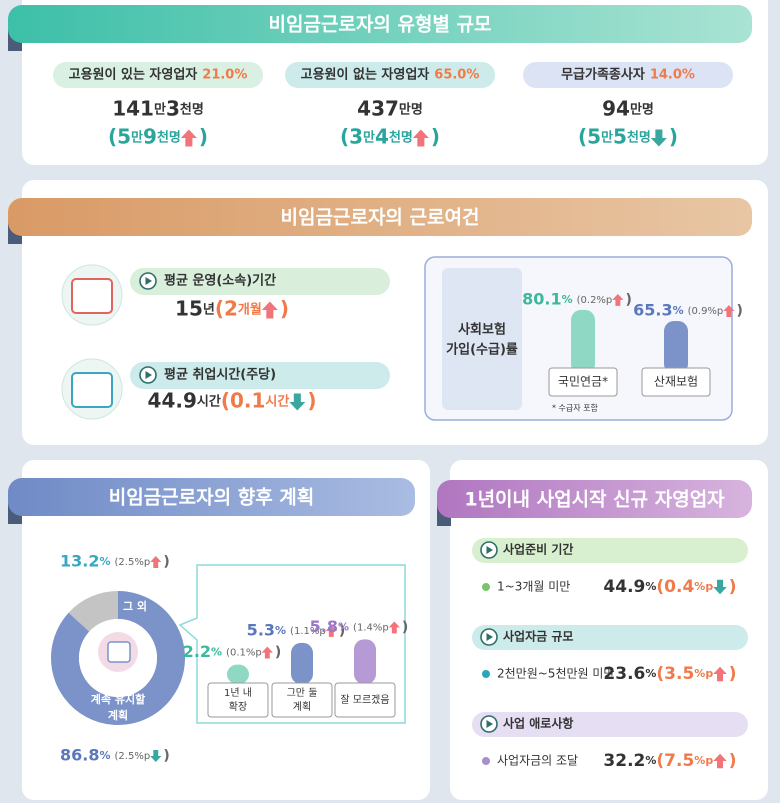 This screenshot has width=780, height=803. I want to click on value-text: 4, so click(382, 137).